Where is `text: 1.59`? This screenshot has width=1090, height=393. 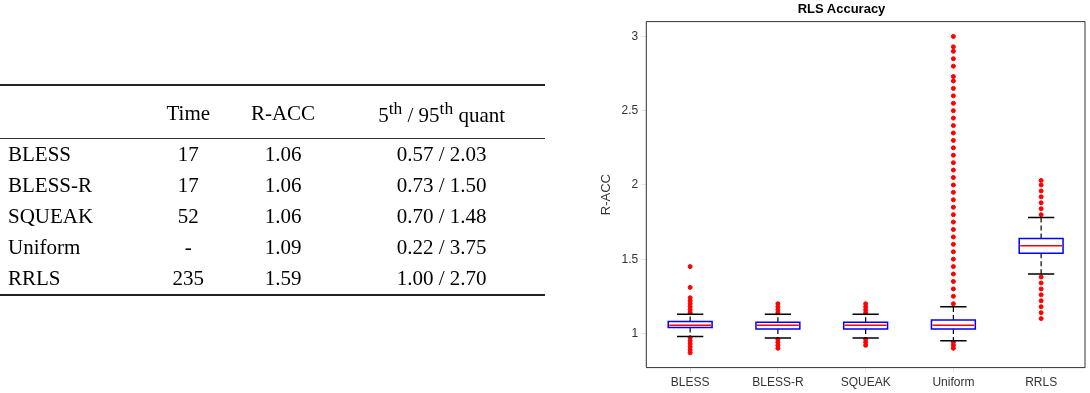 text: 1.59 is located at coordinates (283, 278).